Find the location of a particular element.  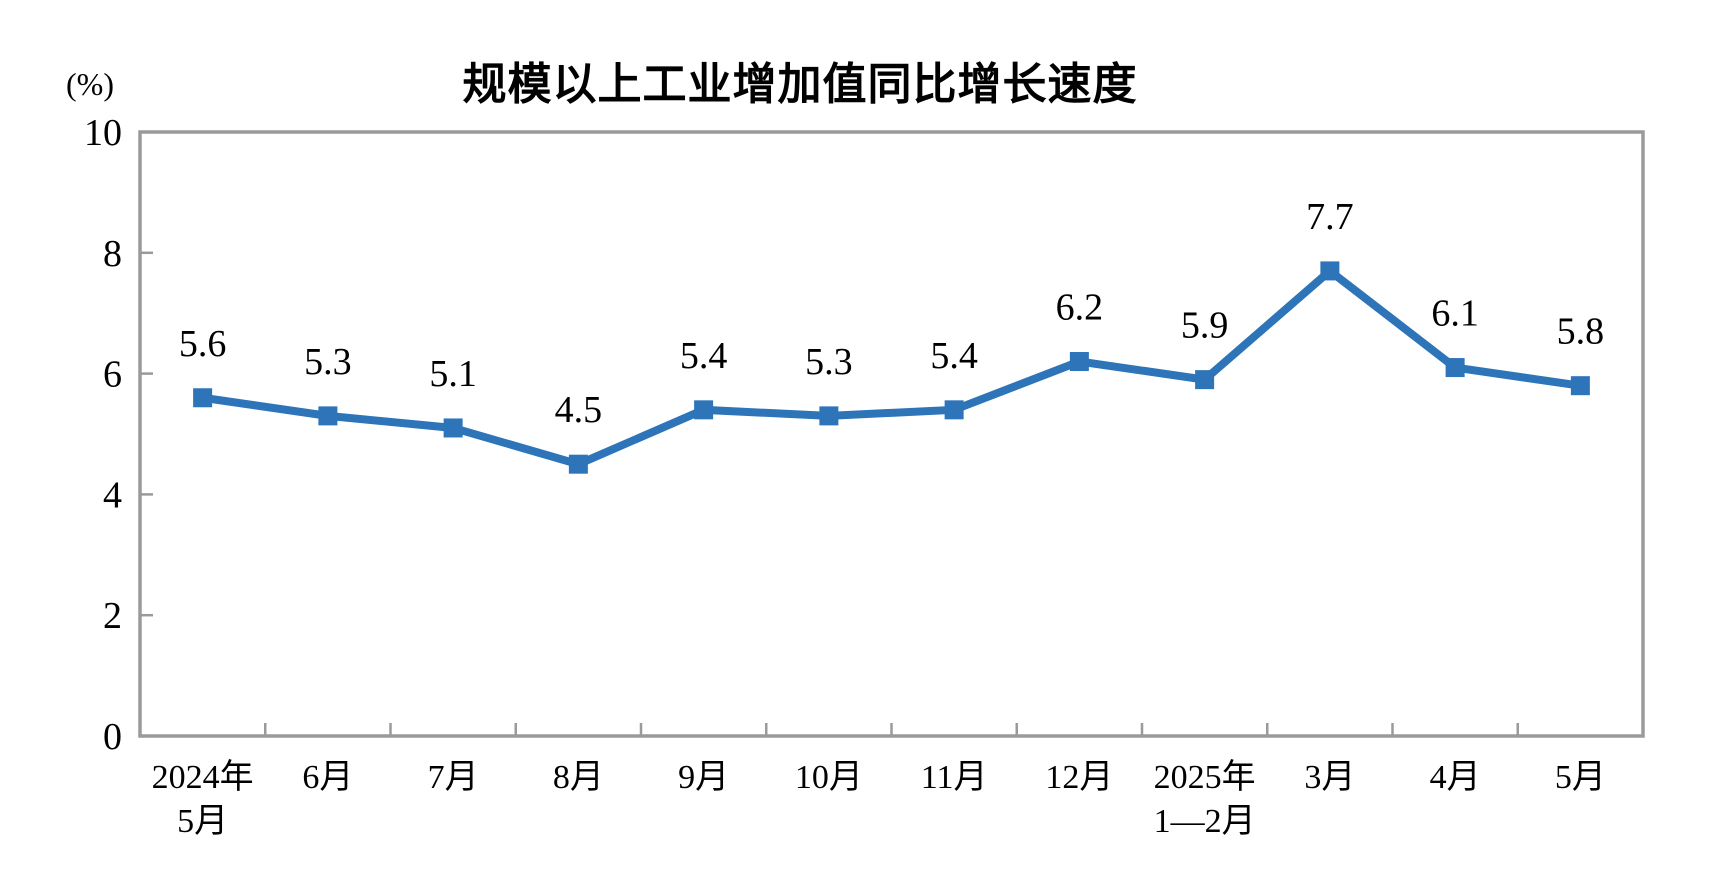

x-tick-label: 6月 is located at coordinates (327, 777).